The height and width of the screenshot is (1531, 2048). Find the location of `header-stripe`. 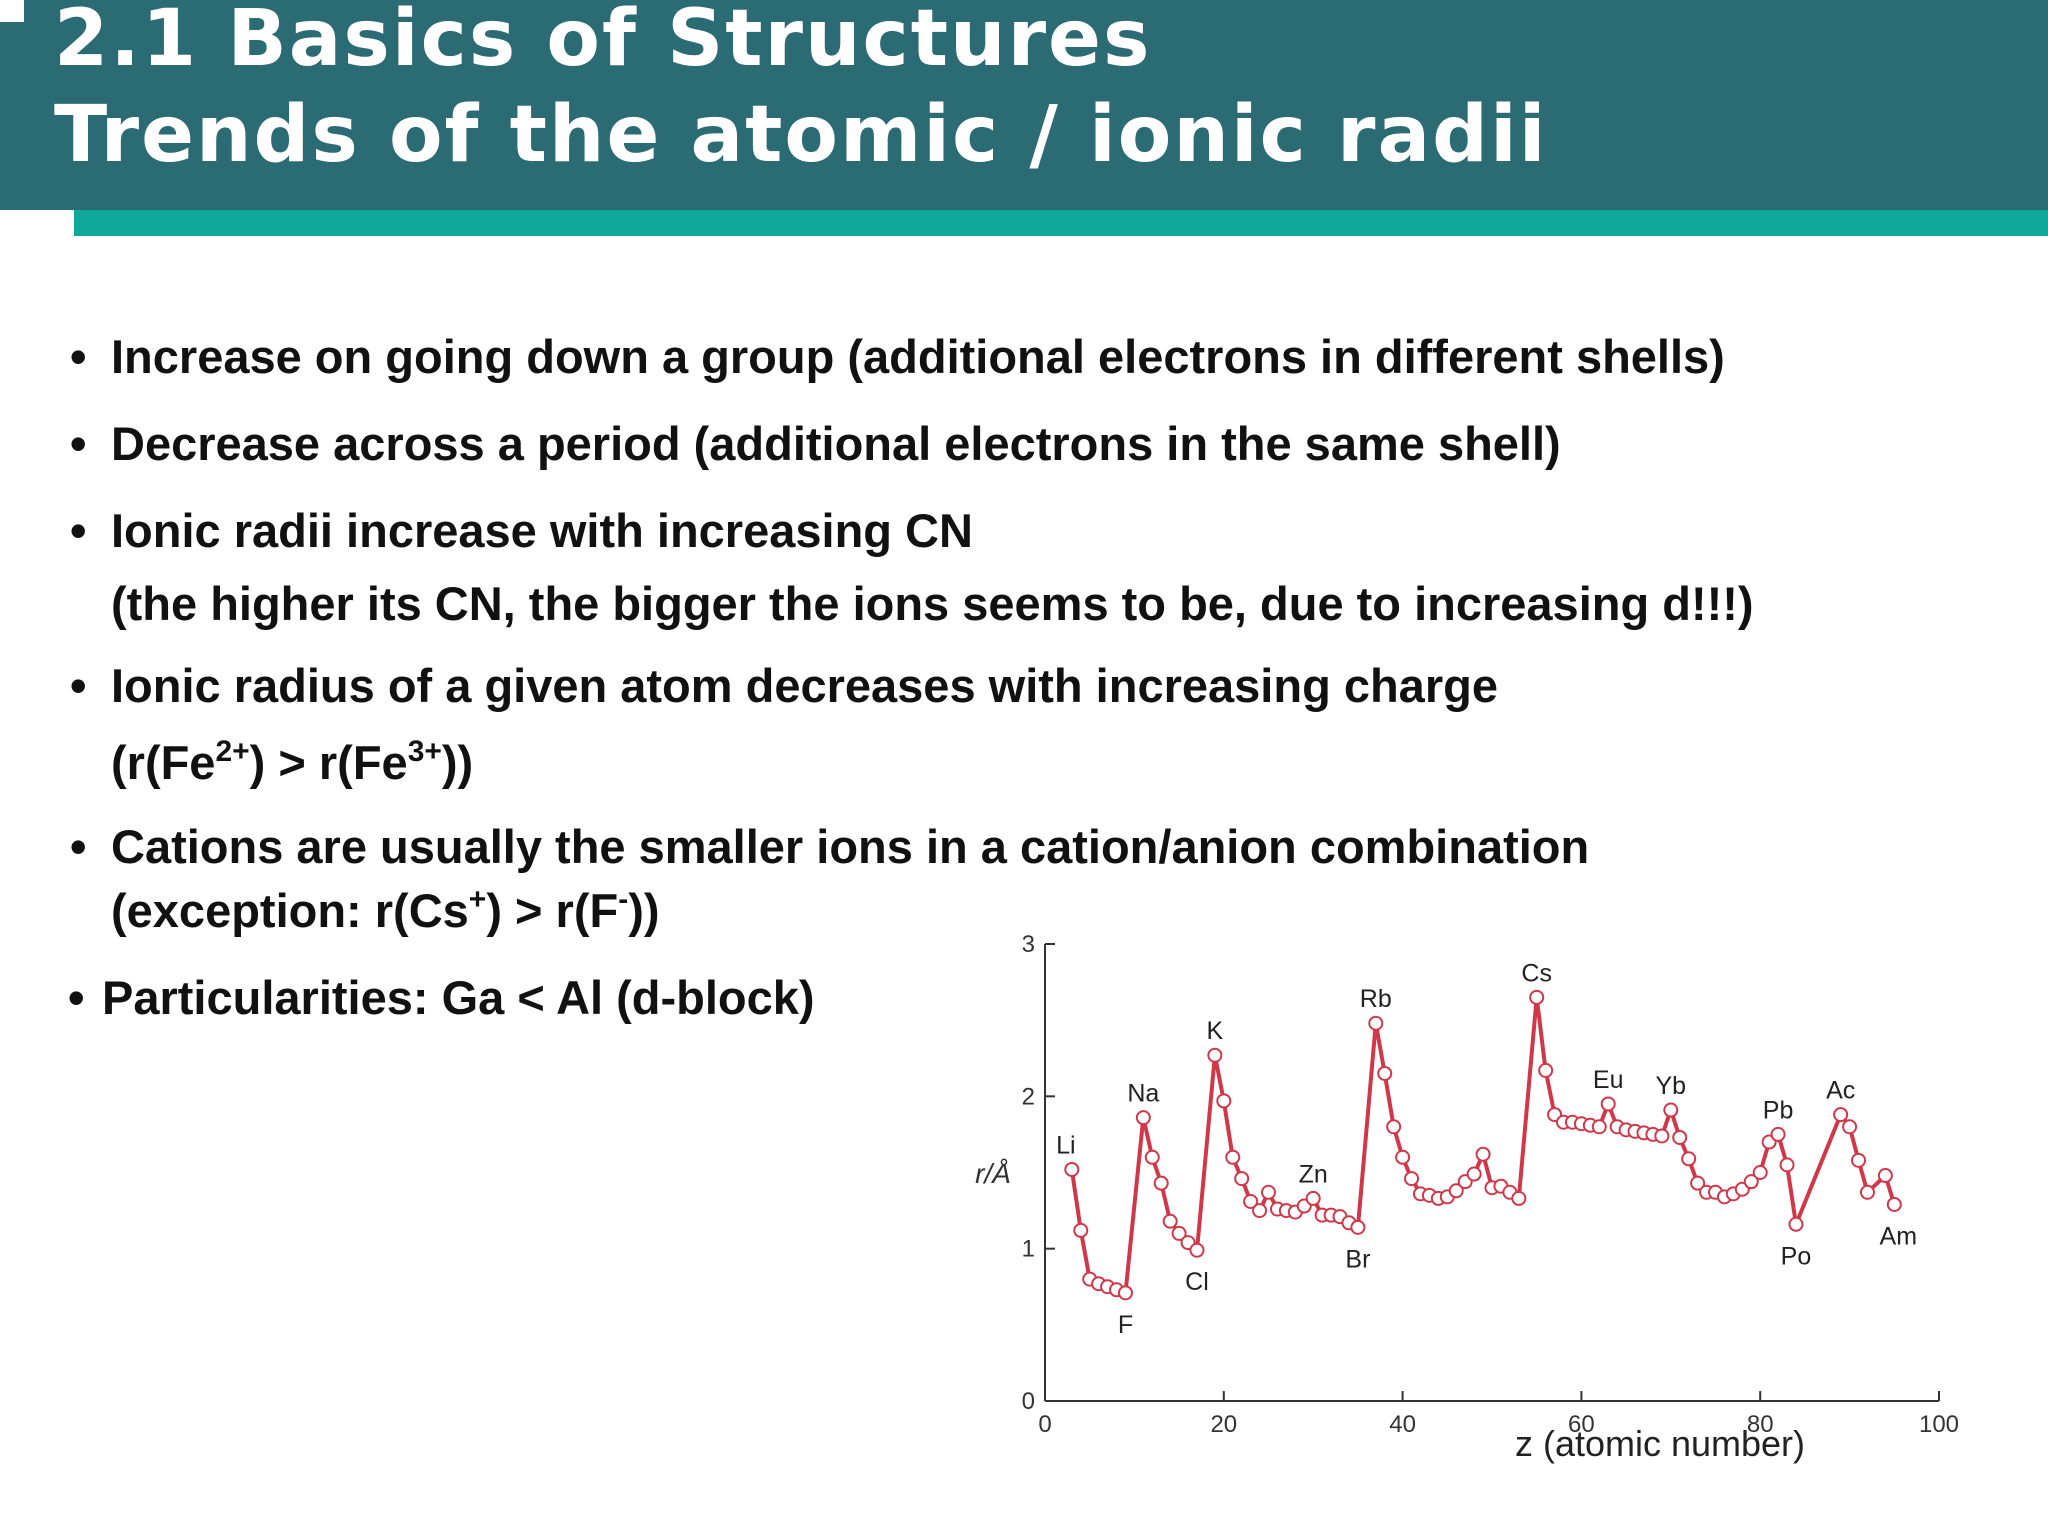

header-stripe is located at coordinates (1061, 223).